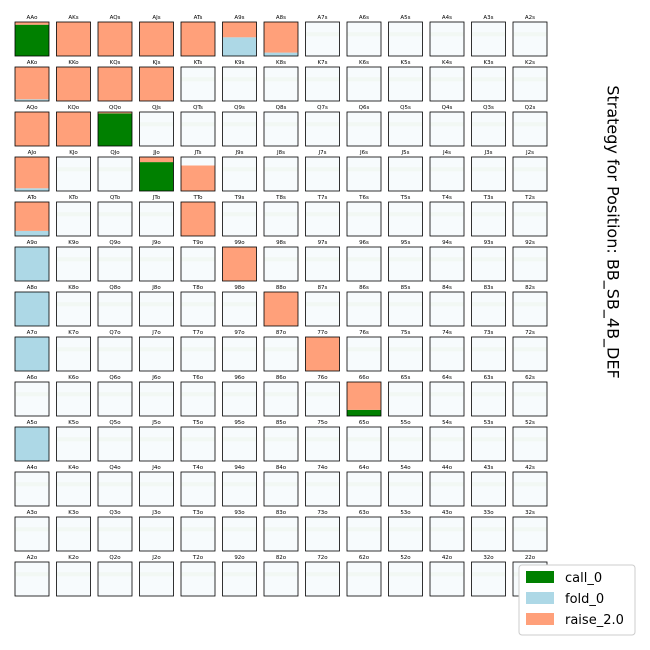  I want to click on hand-label: J2o, so click(156, 558).